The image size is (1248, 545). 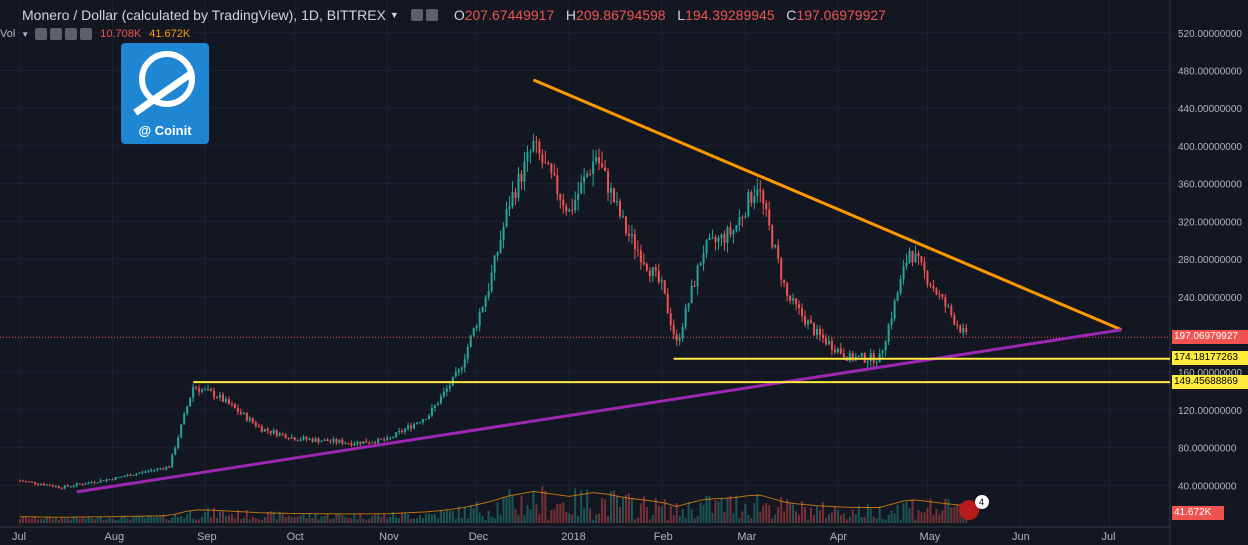 What do you see at coordinates (838, 537) in the screenshot?
I see `time-tick-label: Apr` at bounding box center [838, 537].